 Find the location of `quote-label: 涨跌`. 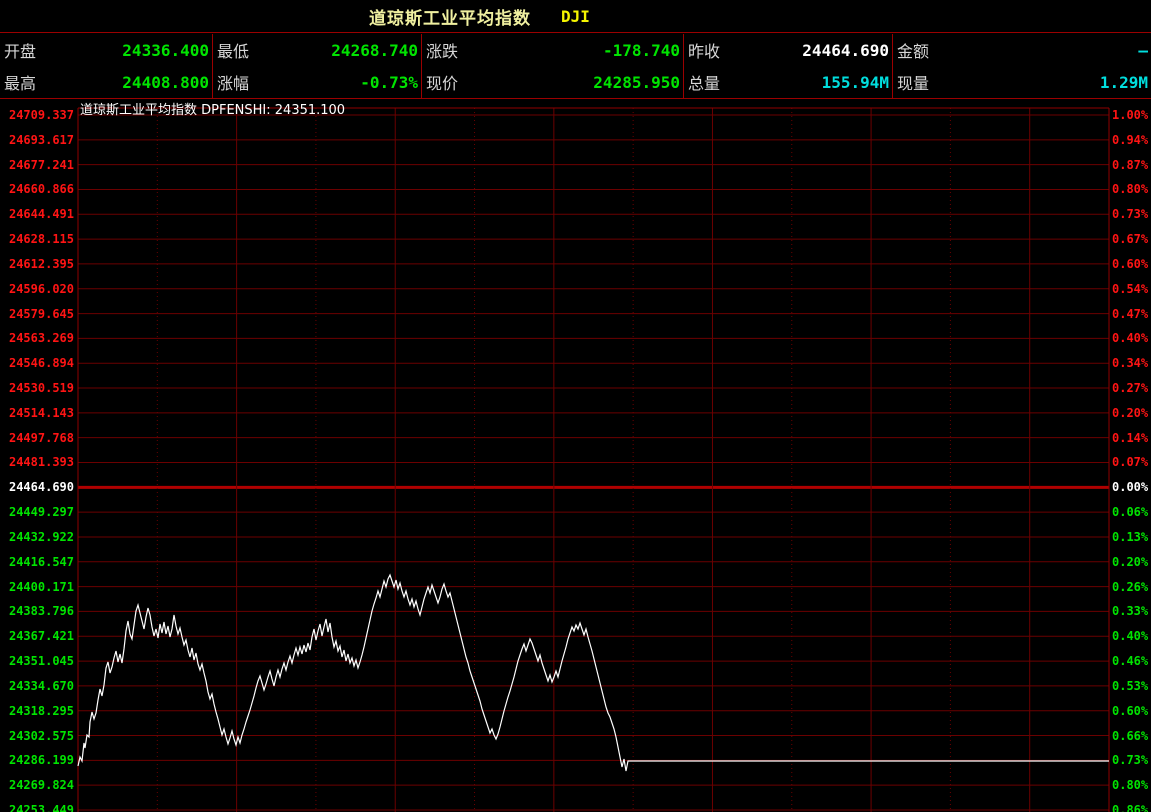

quote-label: 涨跌 is located at coordinates (442, 51).